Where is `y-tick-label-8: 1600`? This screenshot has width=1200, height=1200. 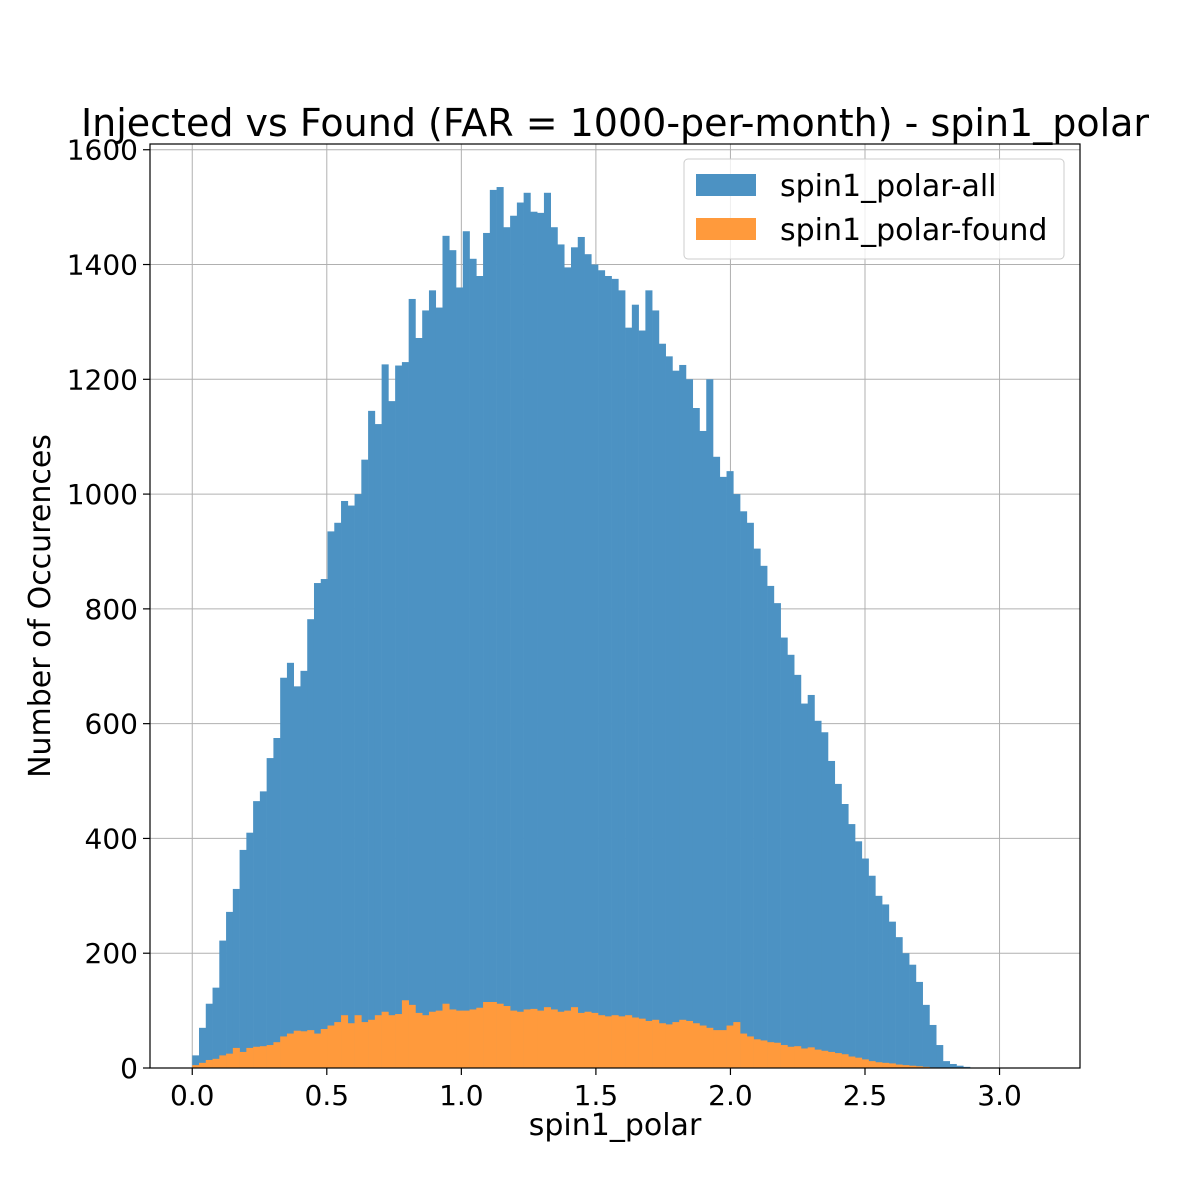 y-tick-label-8: 1600 is located at coordinates (102, 150).